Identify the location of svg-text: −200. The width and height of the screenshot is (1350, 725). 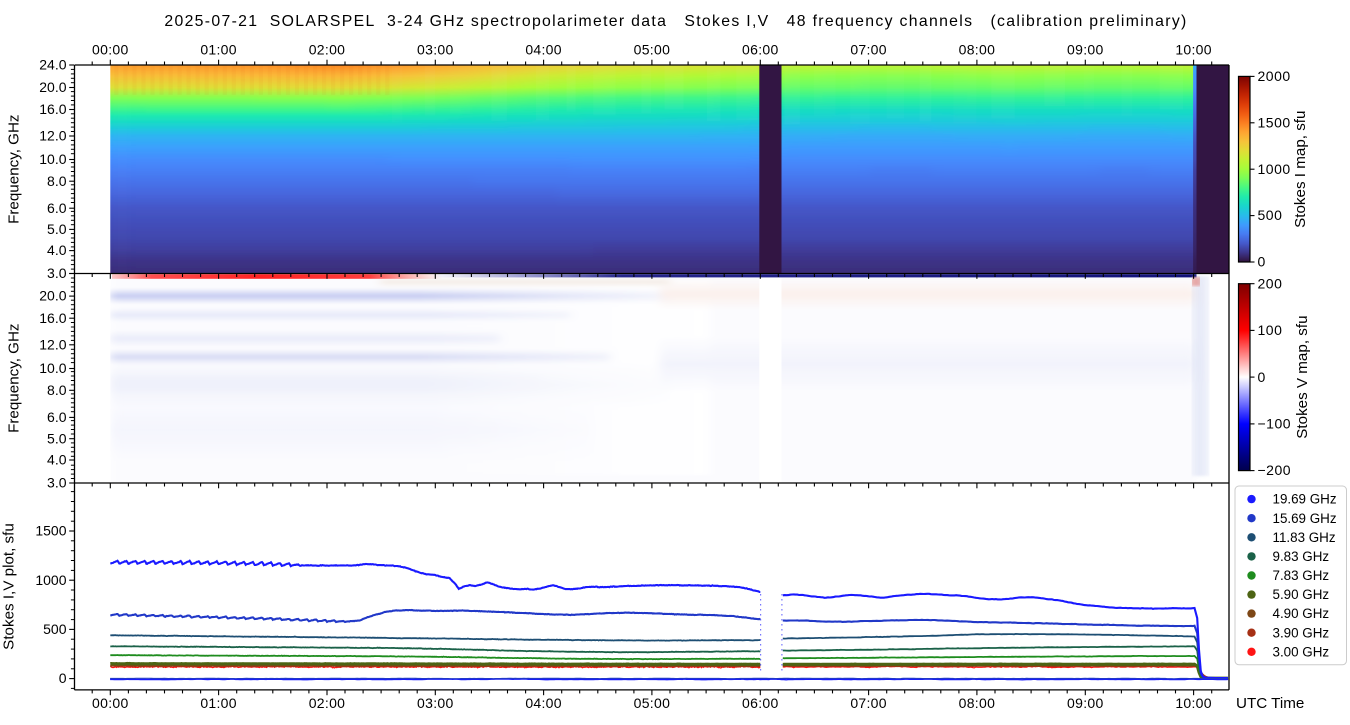
(1275, 470).